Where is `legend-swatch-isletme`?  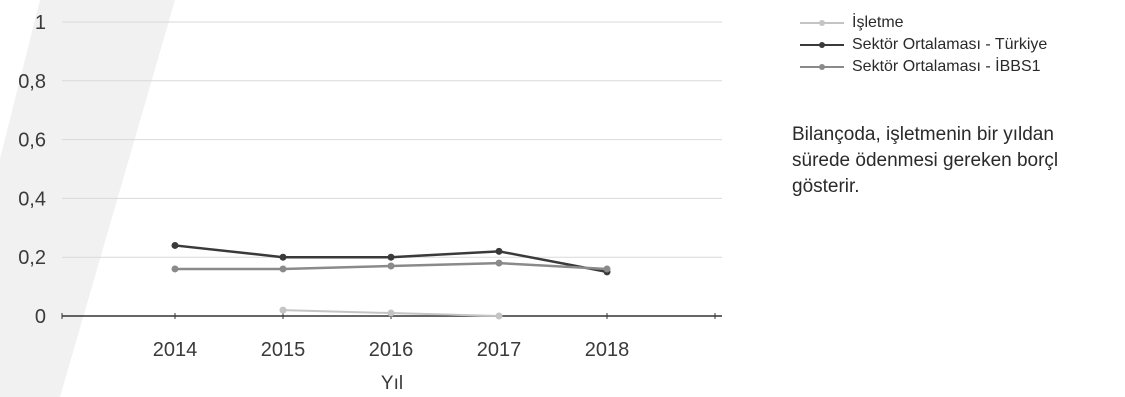 legend-swatch-isletme is located at coordinates (822, 23).